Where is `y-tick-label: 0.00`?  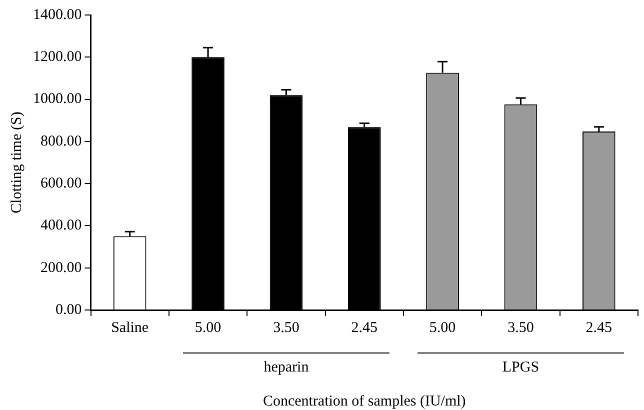 y-tick-label: 0.00 is located at coordinates (69, 310).